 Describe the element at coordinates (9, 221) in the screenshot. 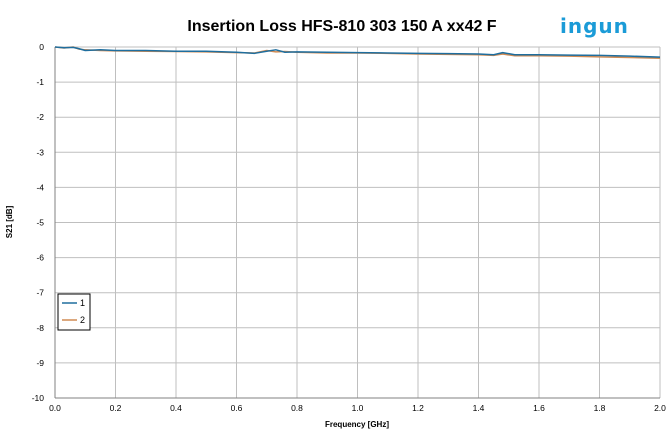

I see `y-axis-label: S21 [dB]` at that location.